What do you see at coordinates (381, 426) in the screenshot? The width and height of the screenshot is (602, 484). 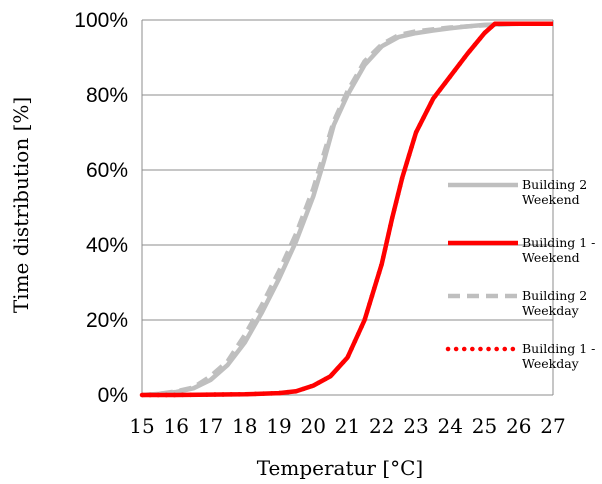 I see `x-tick-label: 22` at bounding box center [381, 426].